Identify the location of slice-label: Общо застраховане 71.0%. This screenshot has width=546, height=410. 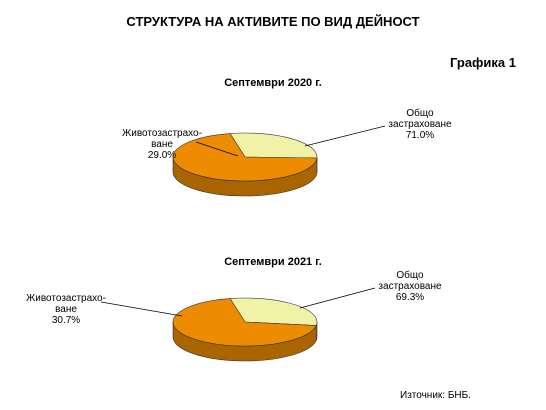
(419, 124).